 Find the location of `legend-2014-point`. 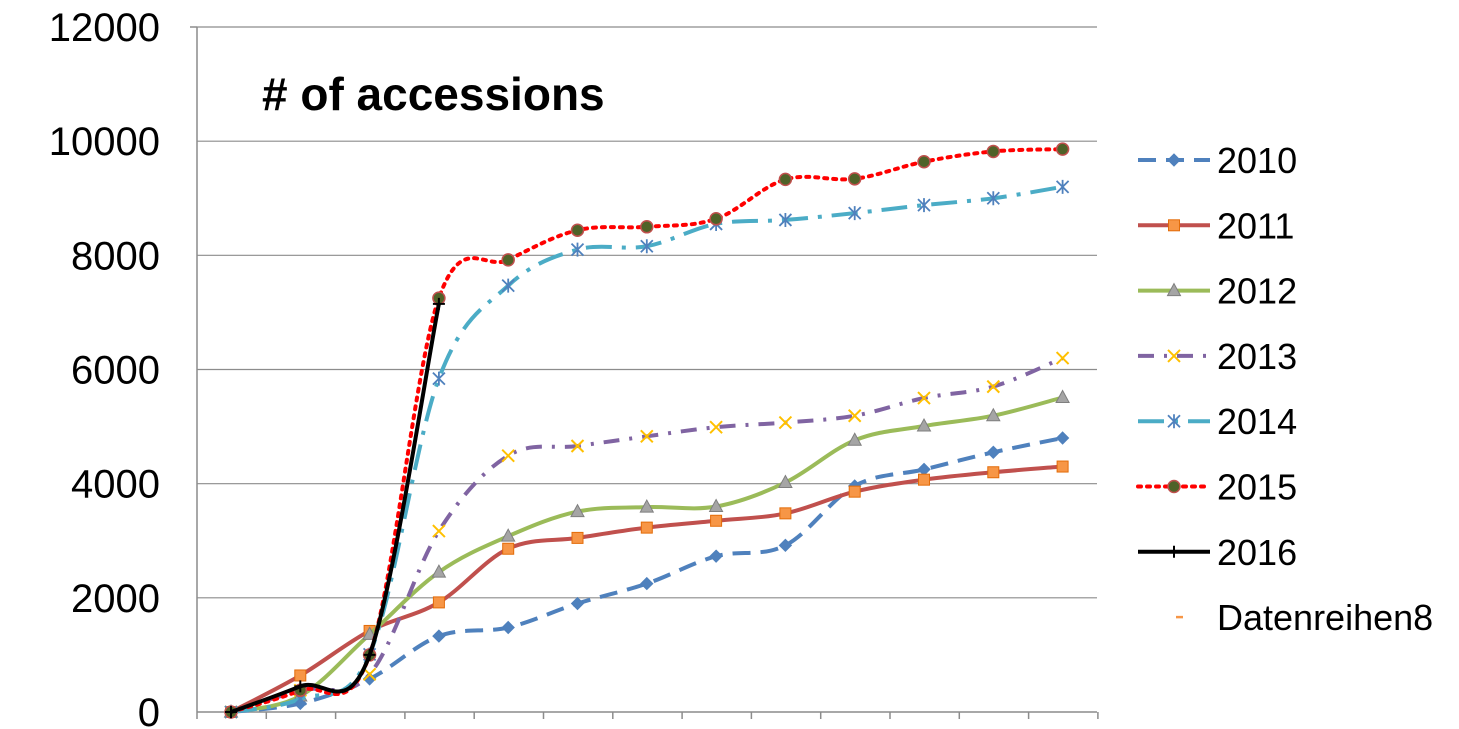

legend-2014-point is located at coordinates (1174, 421).